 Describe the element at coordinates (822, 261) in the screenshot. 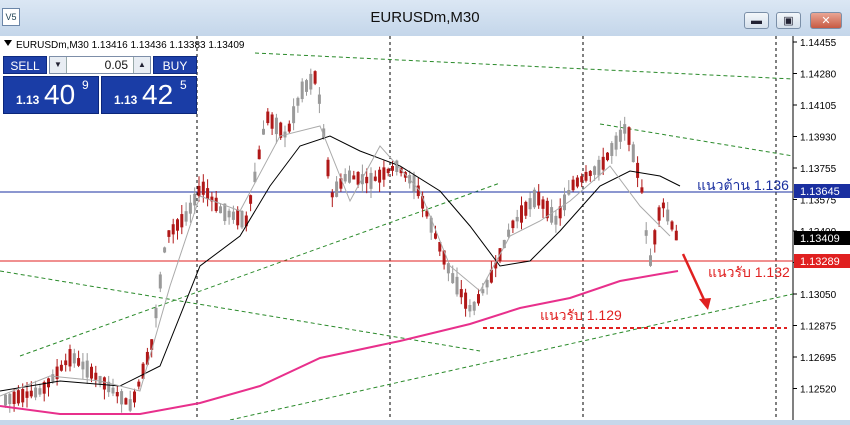

I see `price-tag-support` at that location.